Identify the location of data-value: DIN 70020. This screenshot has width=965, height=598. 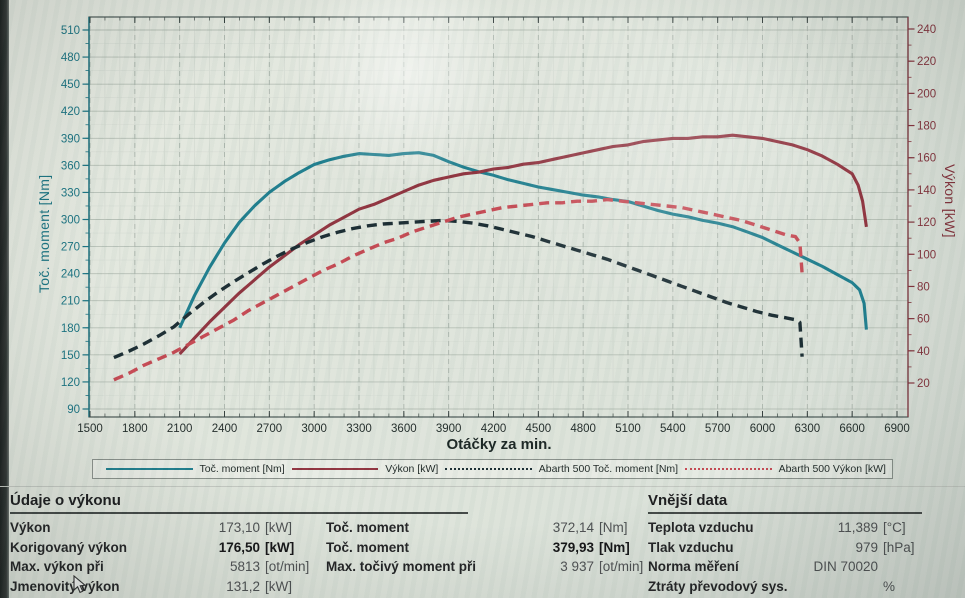
(845, 566).